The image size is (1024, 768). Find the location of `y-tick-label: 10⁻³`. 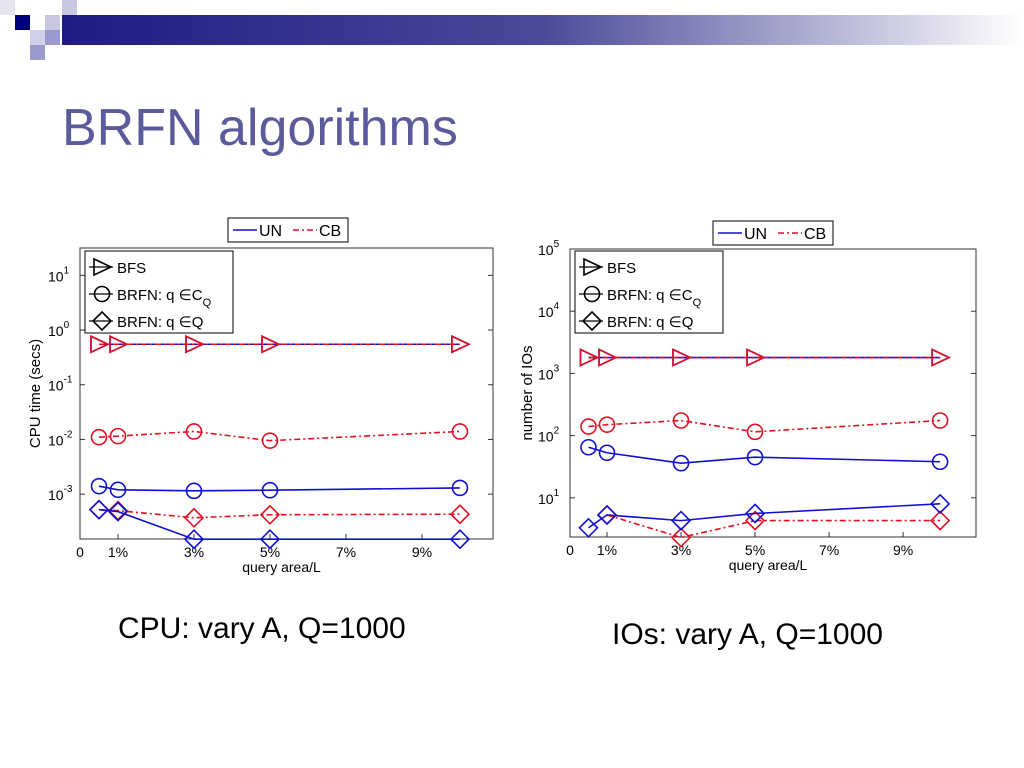

y-tick-label: 10⁻³ is located at coordinates (60, 493).